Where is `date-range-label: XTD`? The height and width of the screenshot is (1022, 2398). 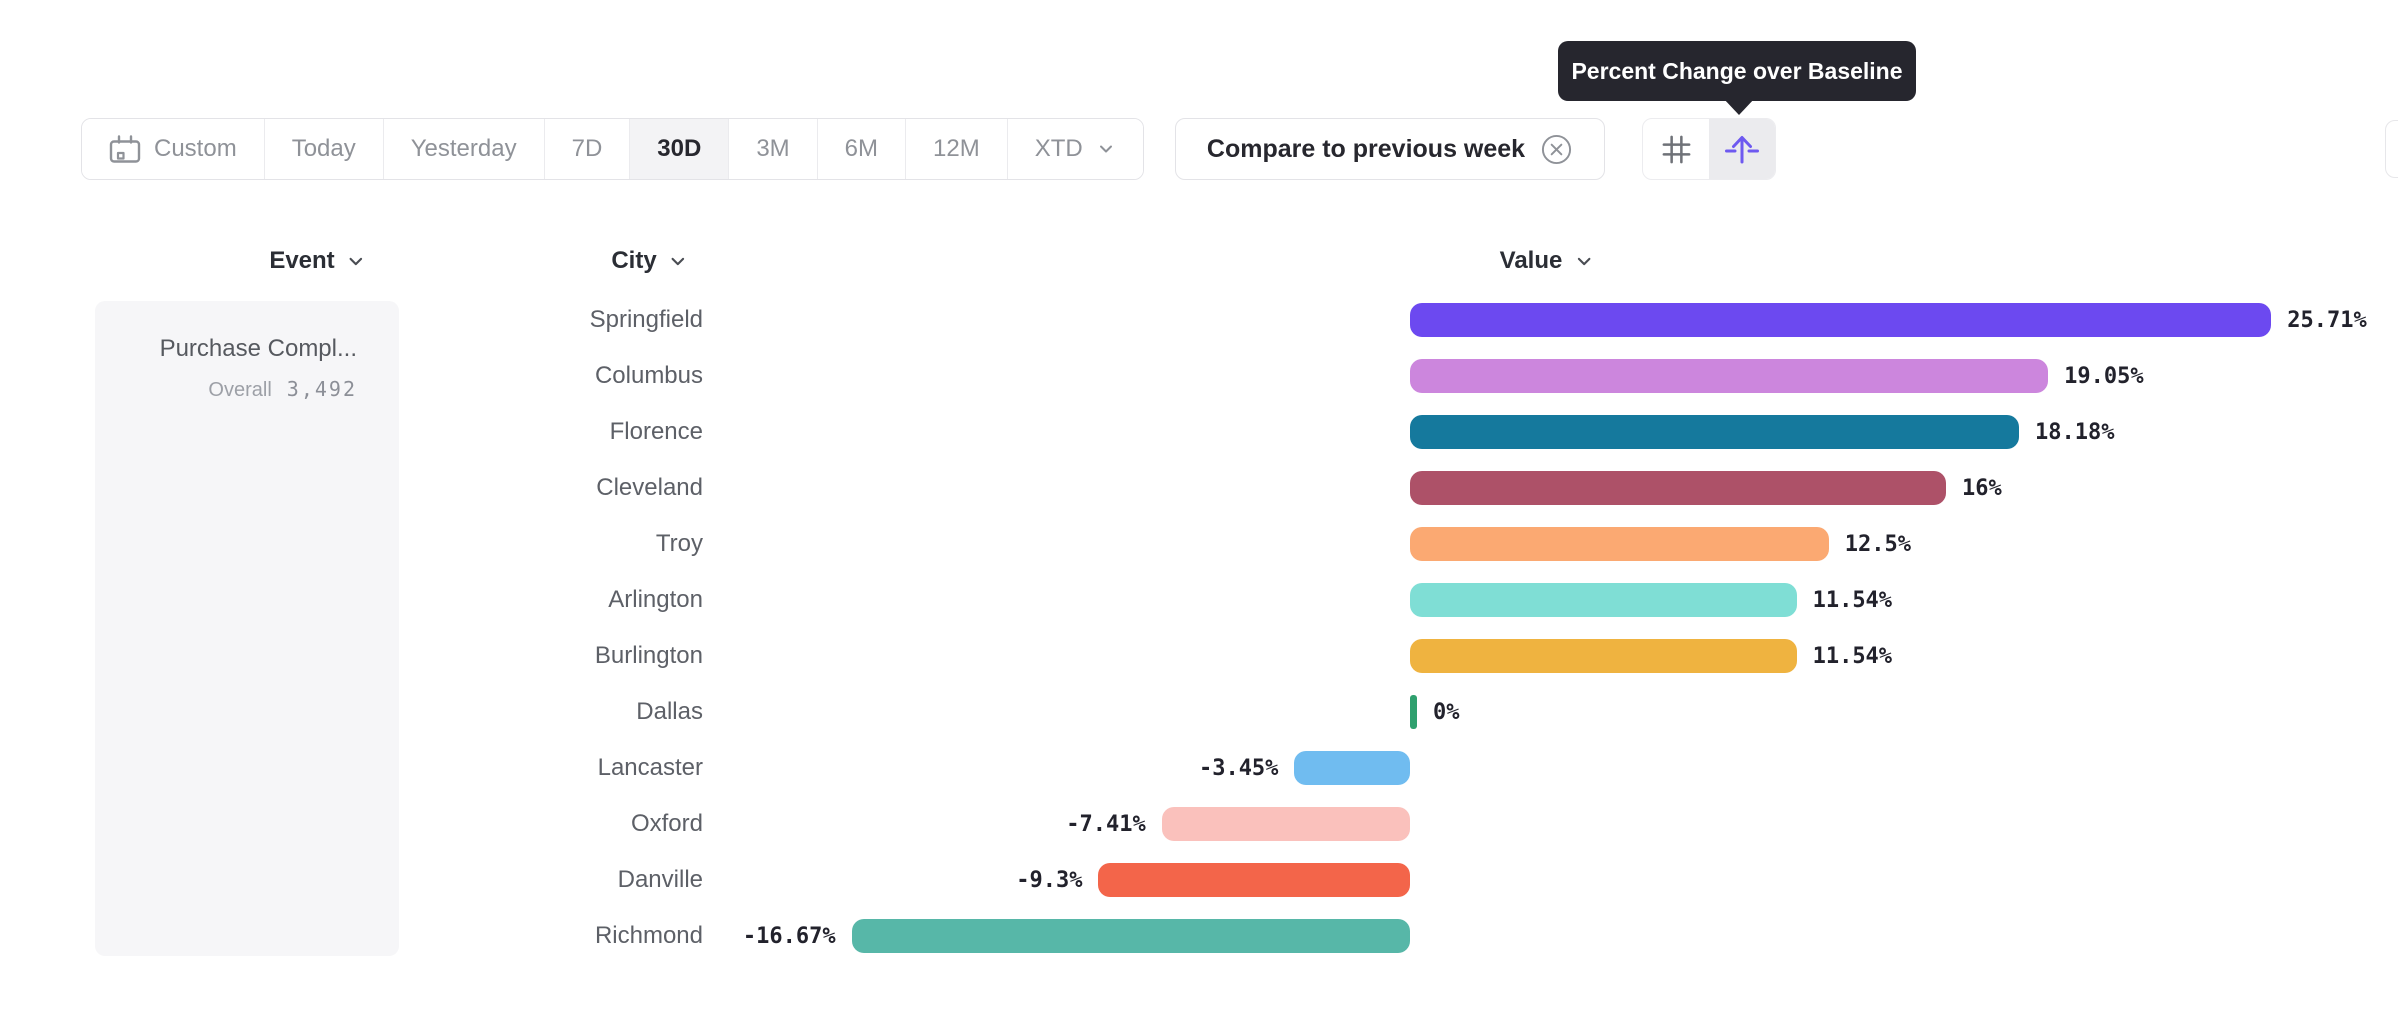 date-range-label: XTD is located at coordinates (1058, 148).